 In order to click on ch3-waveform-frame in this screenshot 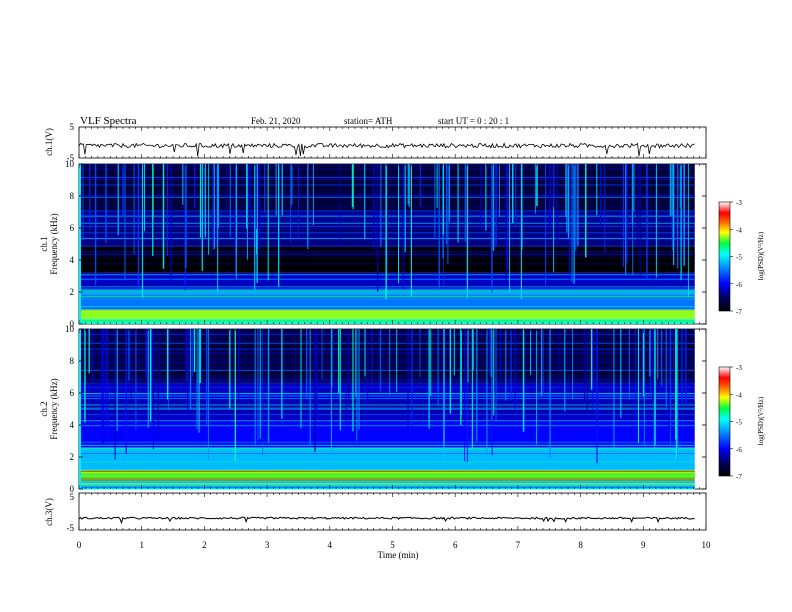, I will do `click(392, 511)`.